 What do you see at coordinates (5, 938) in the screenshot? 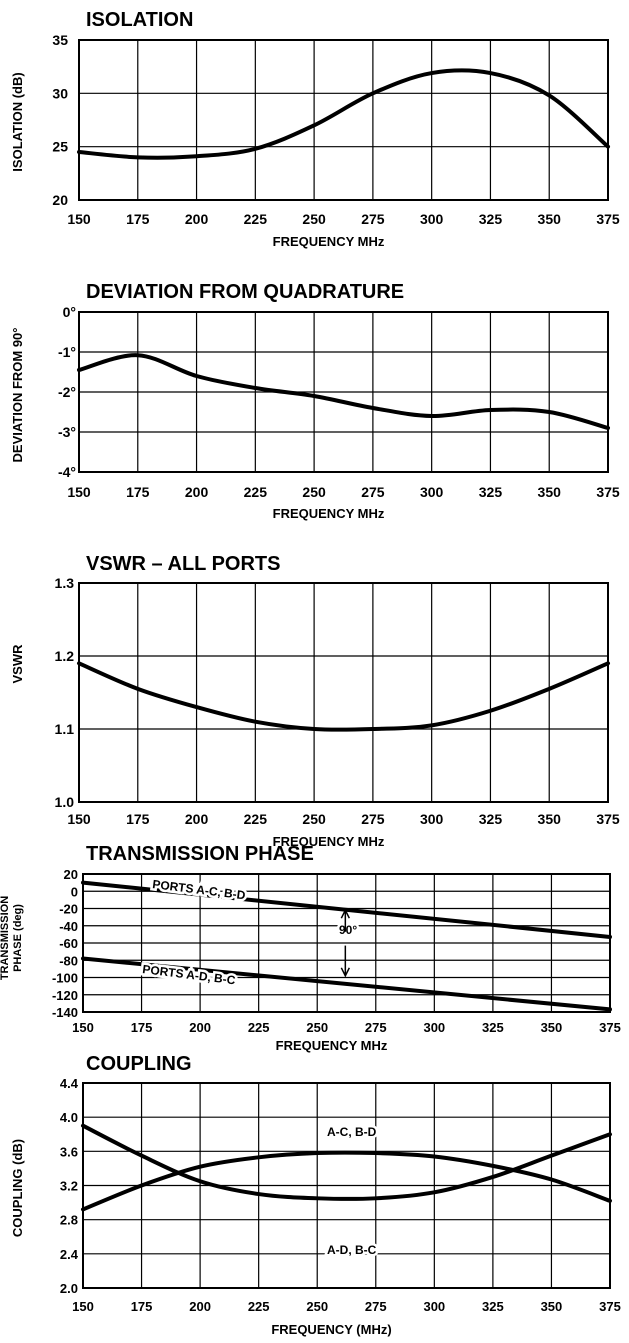
I see `y-axis-label: TRANSMISSION` at bounding box center [5, 938].